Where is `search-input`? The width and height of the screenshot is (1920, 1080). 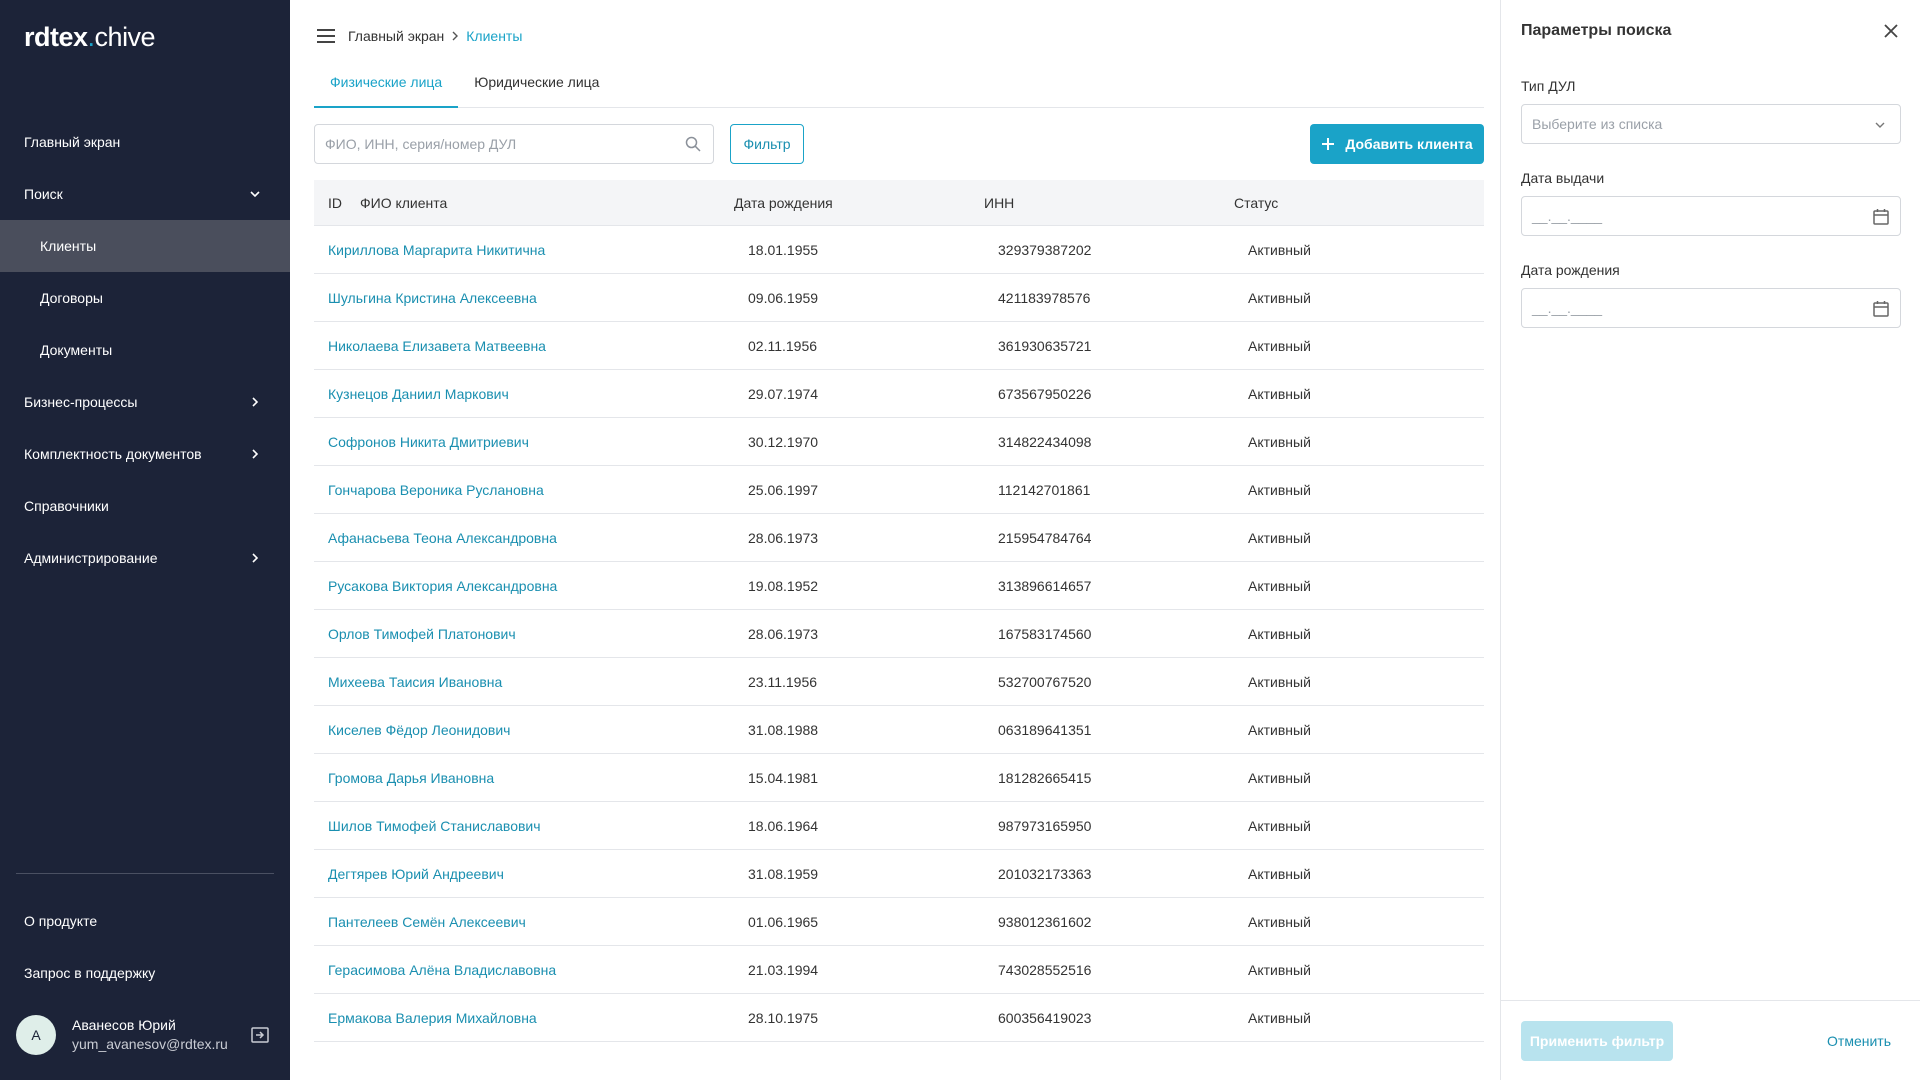 search-input is located at coordinates (490, 144).